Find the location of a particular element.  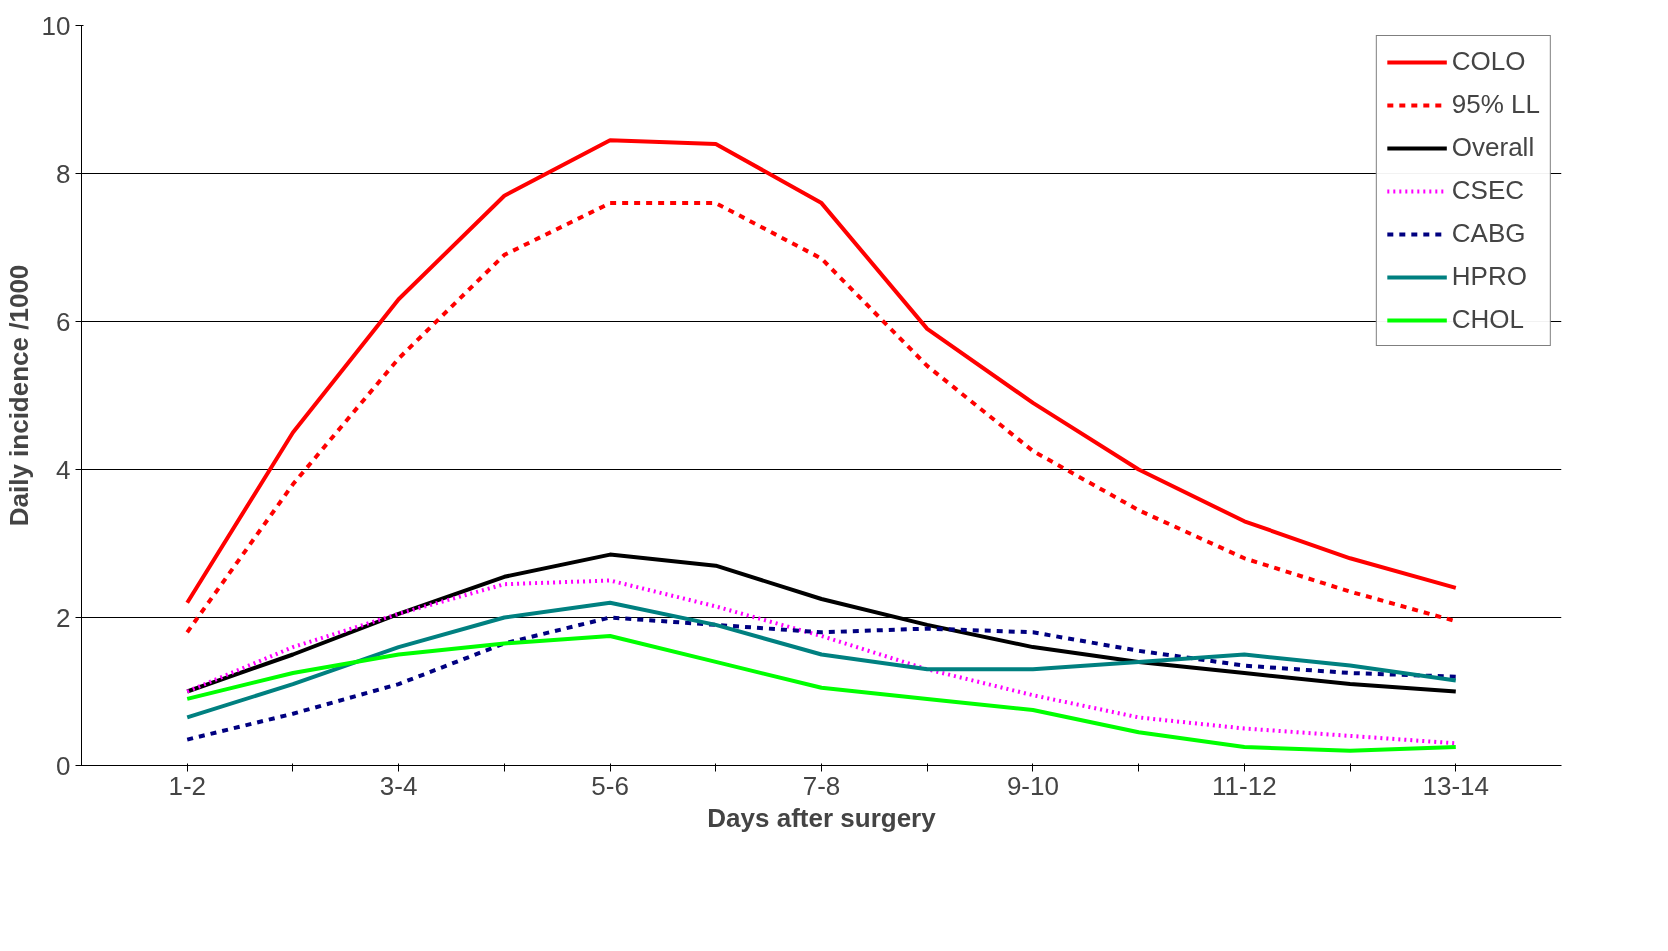

legend-label: CSEC is located at coordinates (1488, 190).